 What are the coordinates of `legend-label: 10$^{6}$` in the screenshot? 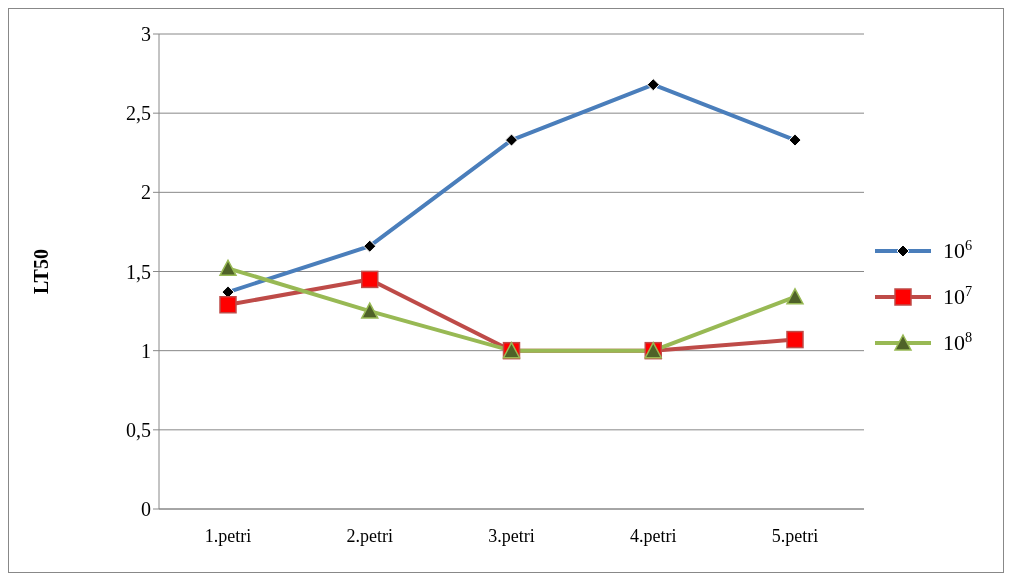 It's located at (958, 250).